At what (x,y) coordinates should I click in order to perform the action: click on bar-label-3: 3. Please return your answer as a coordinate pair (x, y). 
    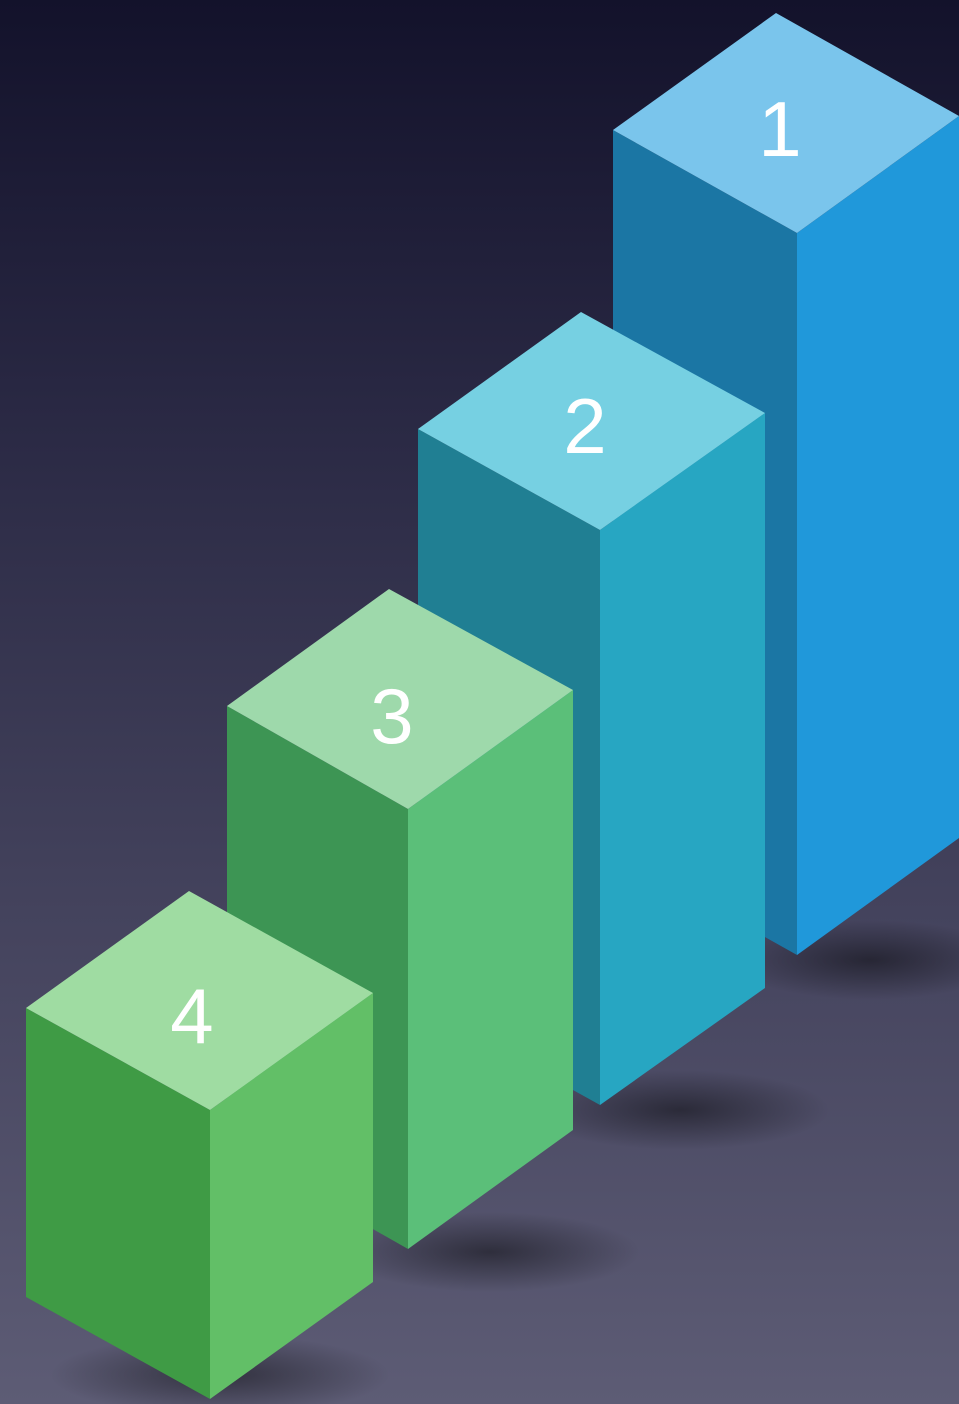
    Looking at the image, I should click on (391, 716).